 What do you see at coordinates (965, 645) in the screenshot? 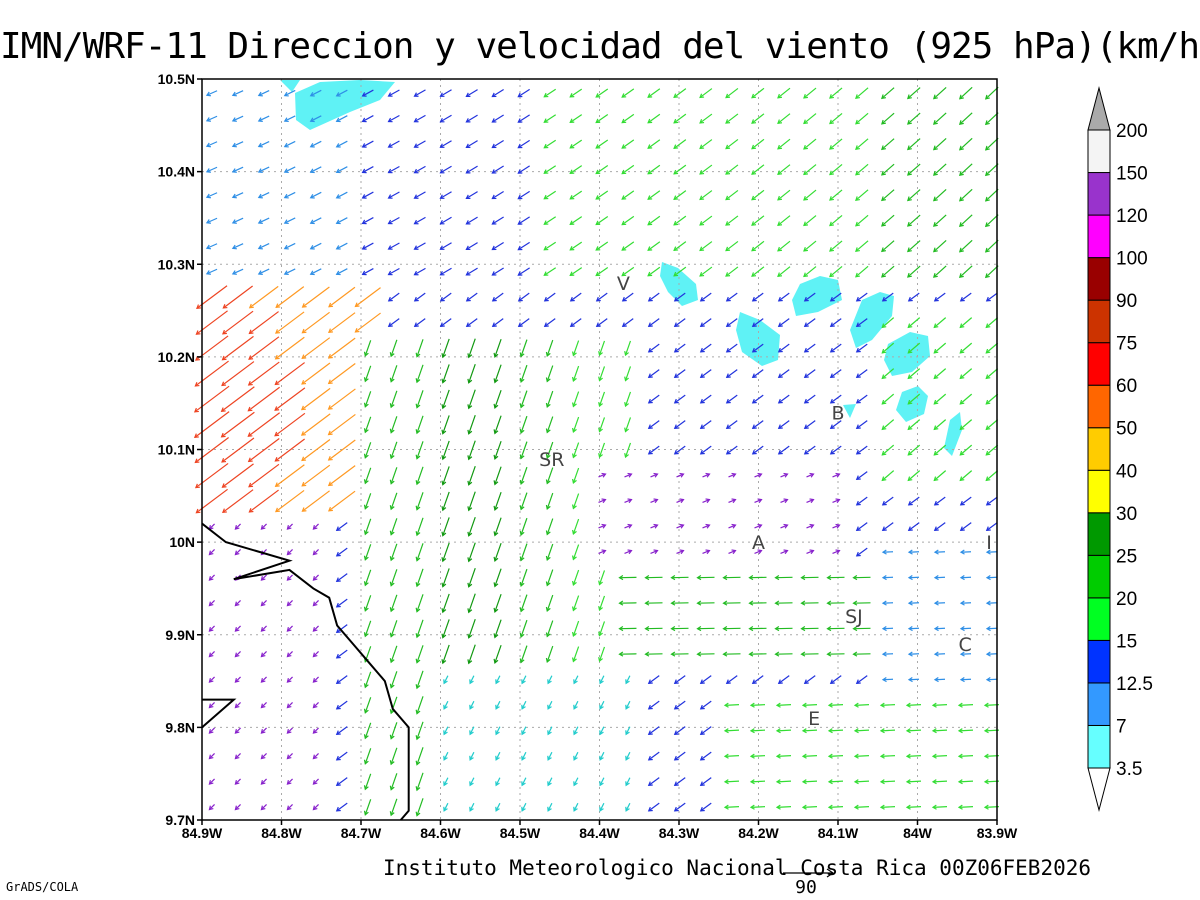
I see `place-label: C` at bounding box center [965, 645].